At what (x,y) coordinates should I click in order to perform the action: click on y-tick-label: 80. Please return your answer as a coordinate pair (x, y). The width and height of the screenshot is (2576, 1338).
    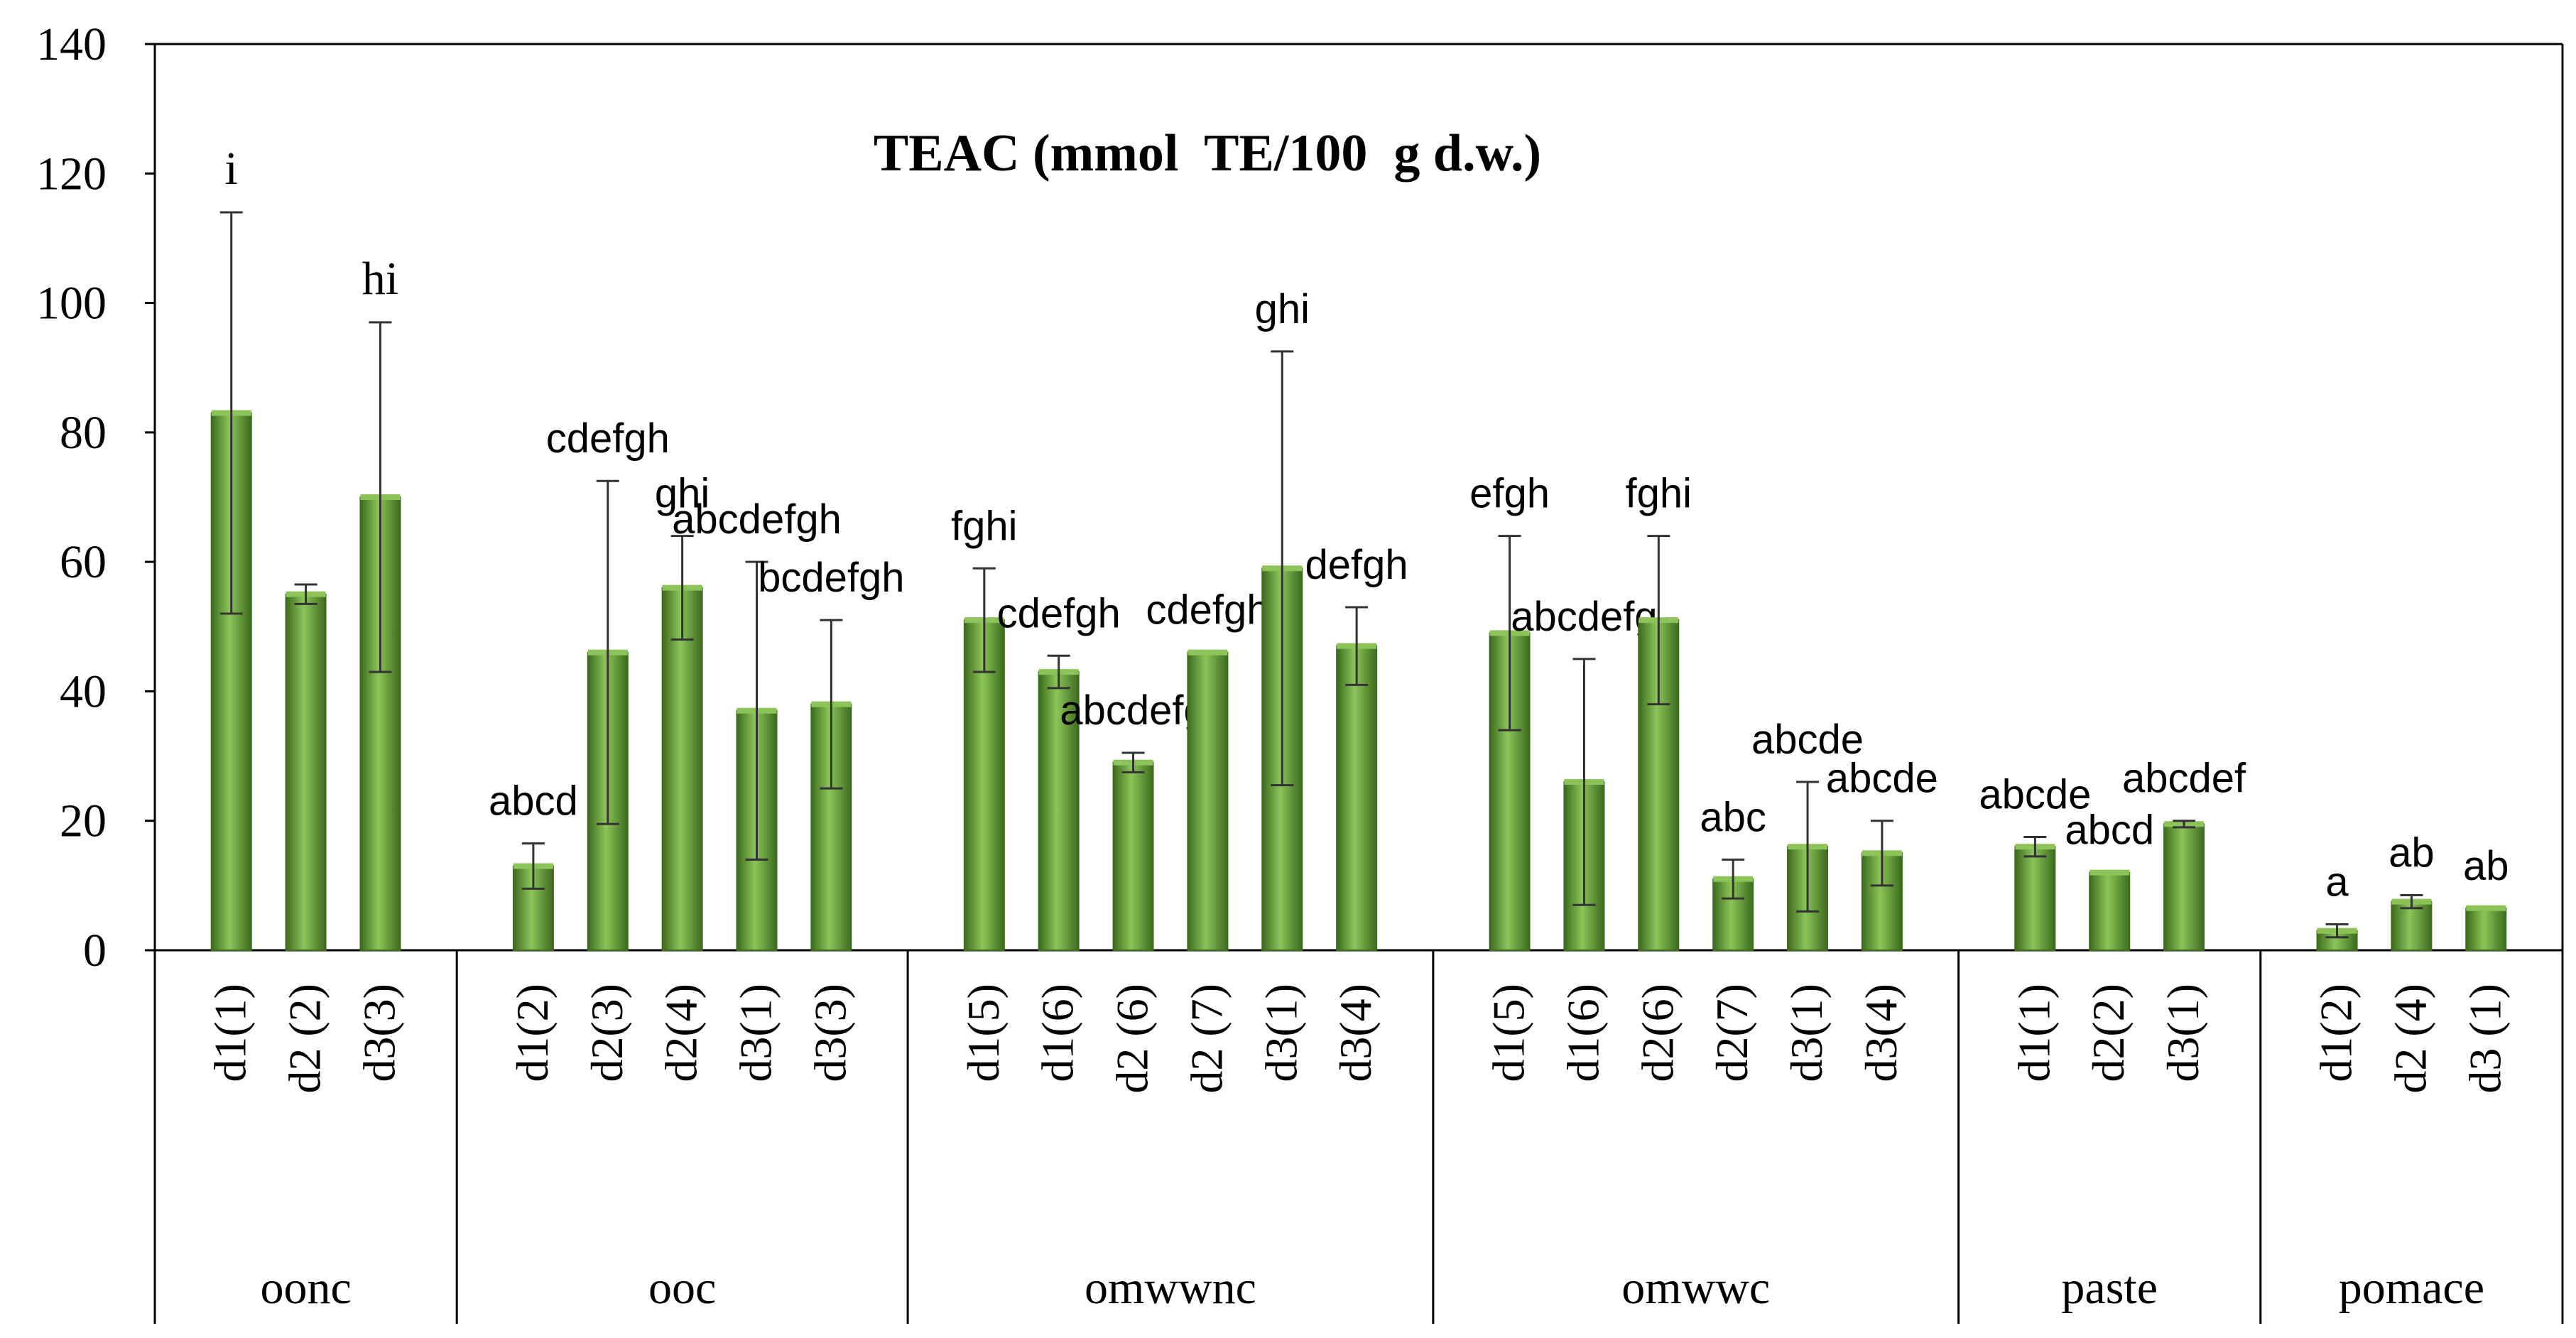
    Looking at the image, I should click on (83, 433).